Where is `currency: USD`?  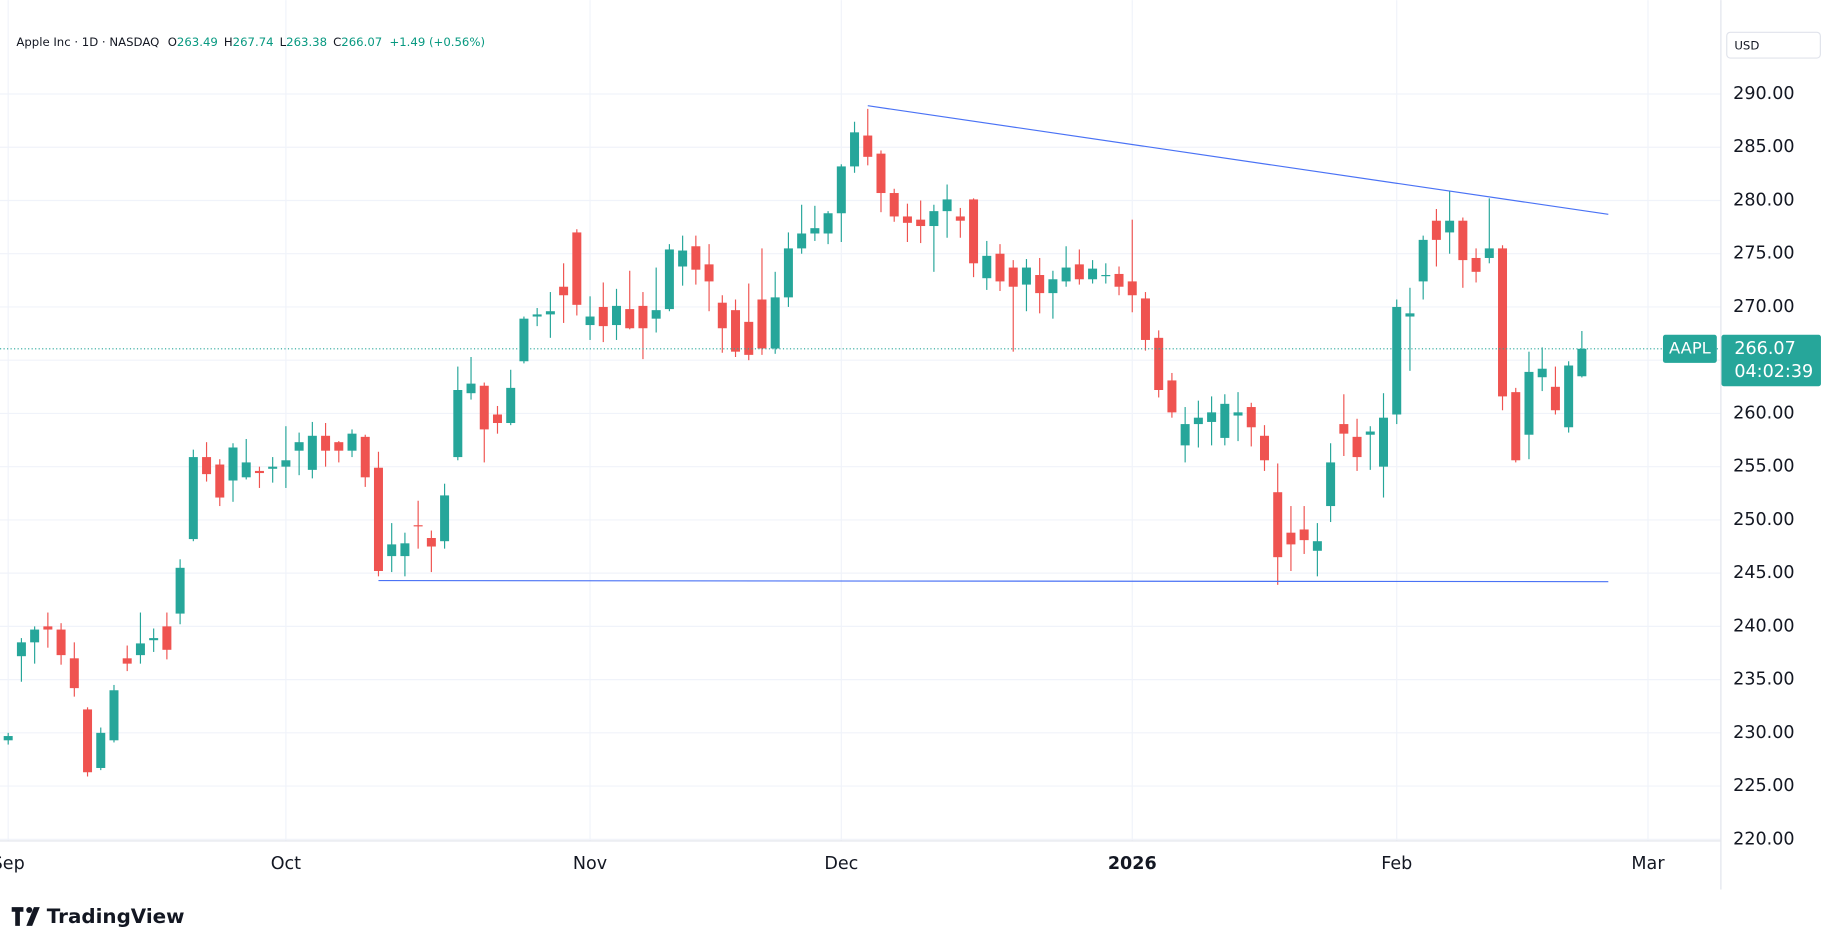 currency: USD is located at coordinates (1746, 45).